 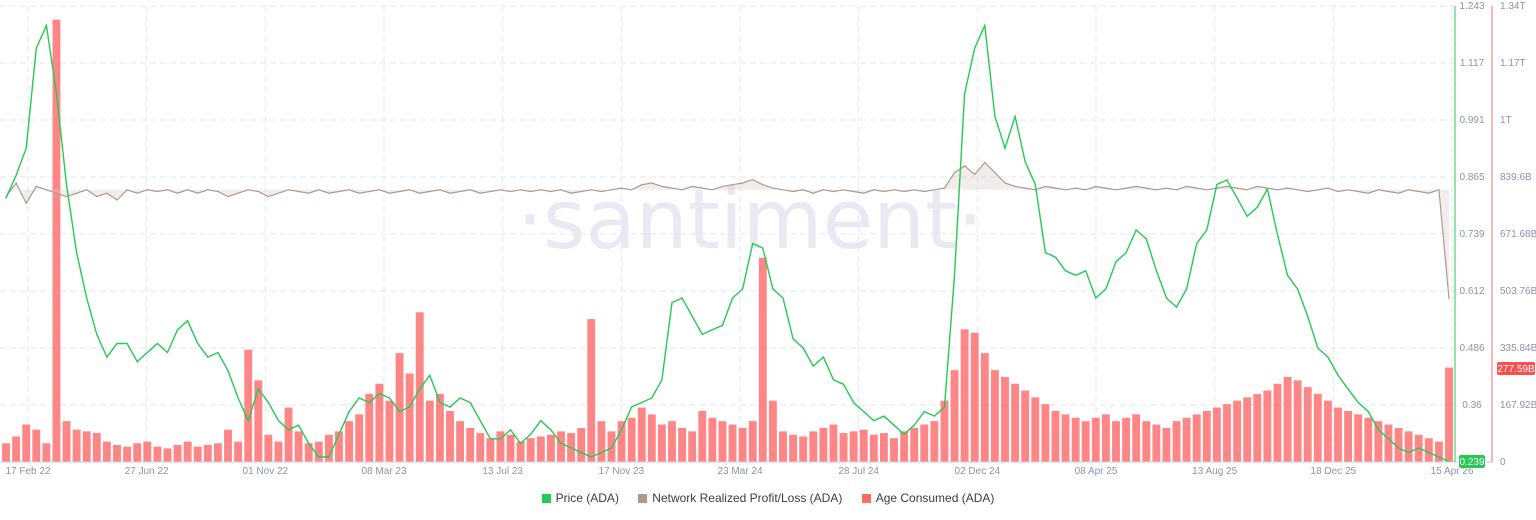 What do you see at coordinates (740, 498) in the screenshot?
I see `legend-item-nrpl: Network Realized Profit/Loss (ADA)` at bounding box center [740, 498].